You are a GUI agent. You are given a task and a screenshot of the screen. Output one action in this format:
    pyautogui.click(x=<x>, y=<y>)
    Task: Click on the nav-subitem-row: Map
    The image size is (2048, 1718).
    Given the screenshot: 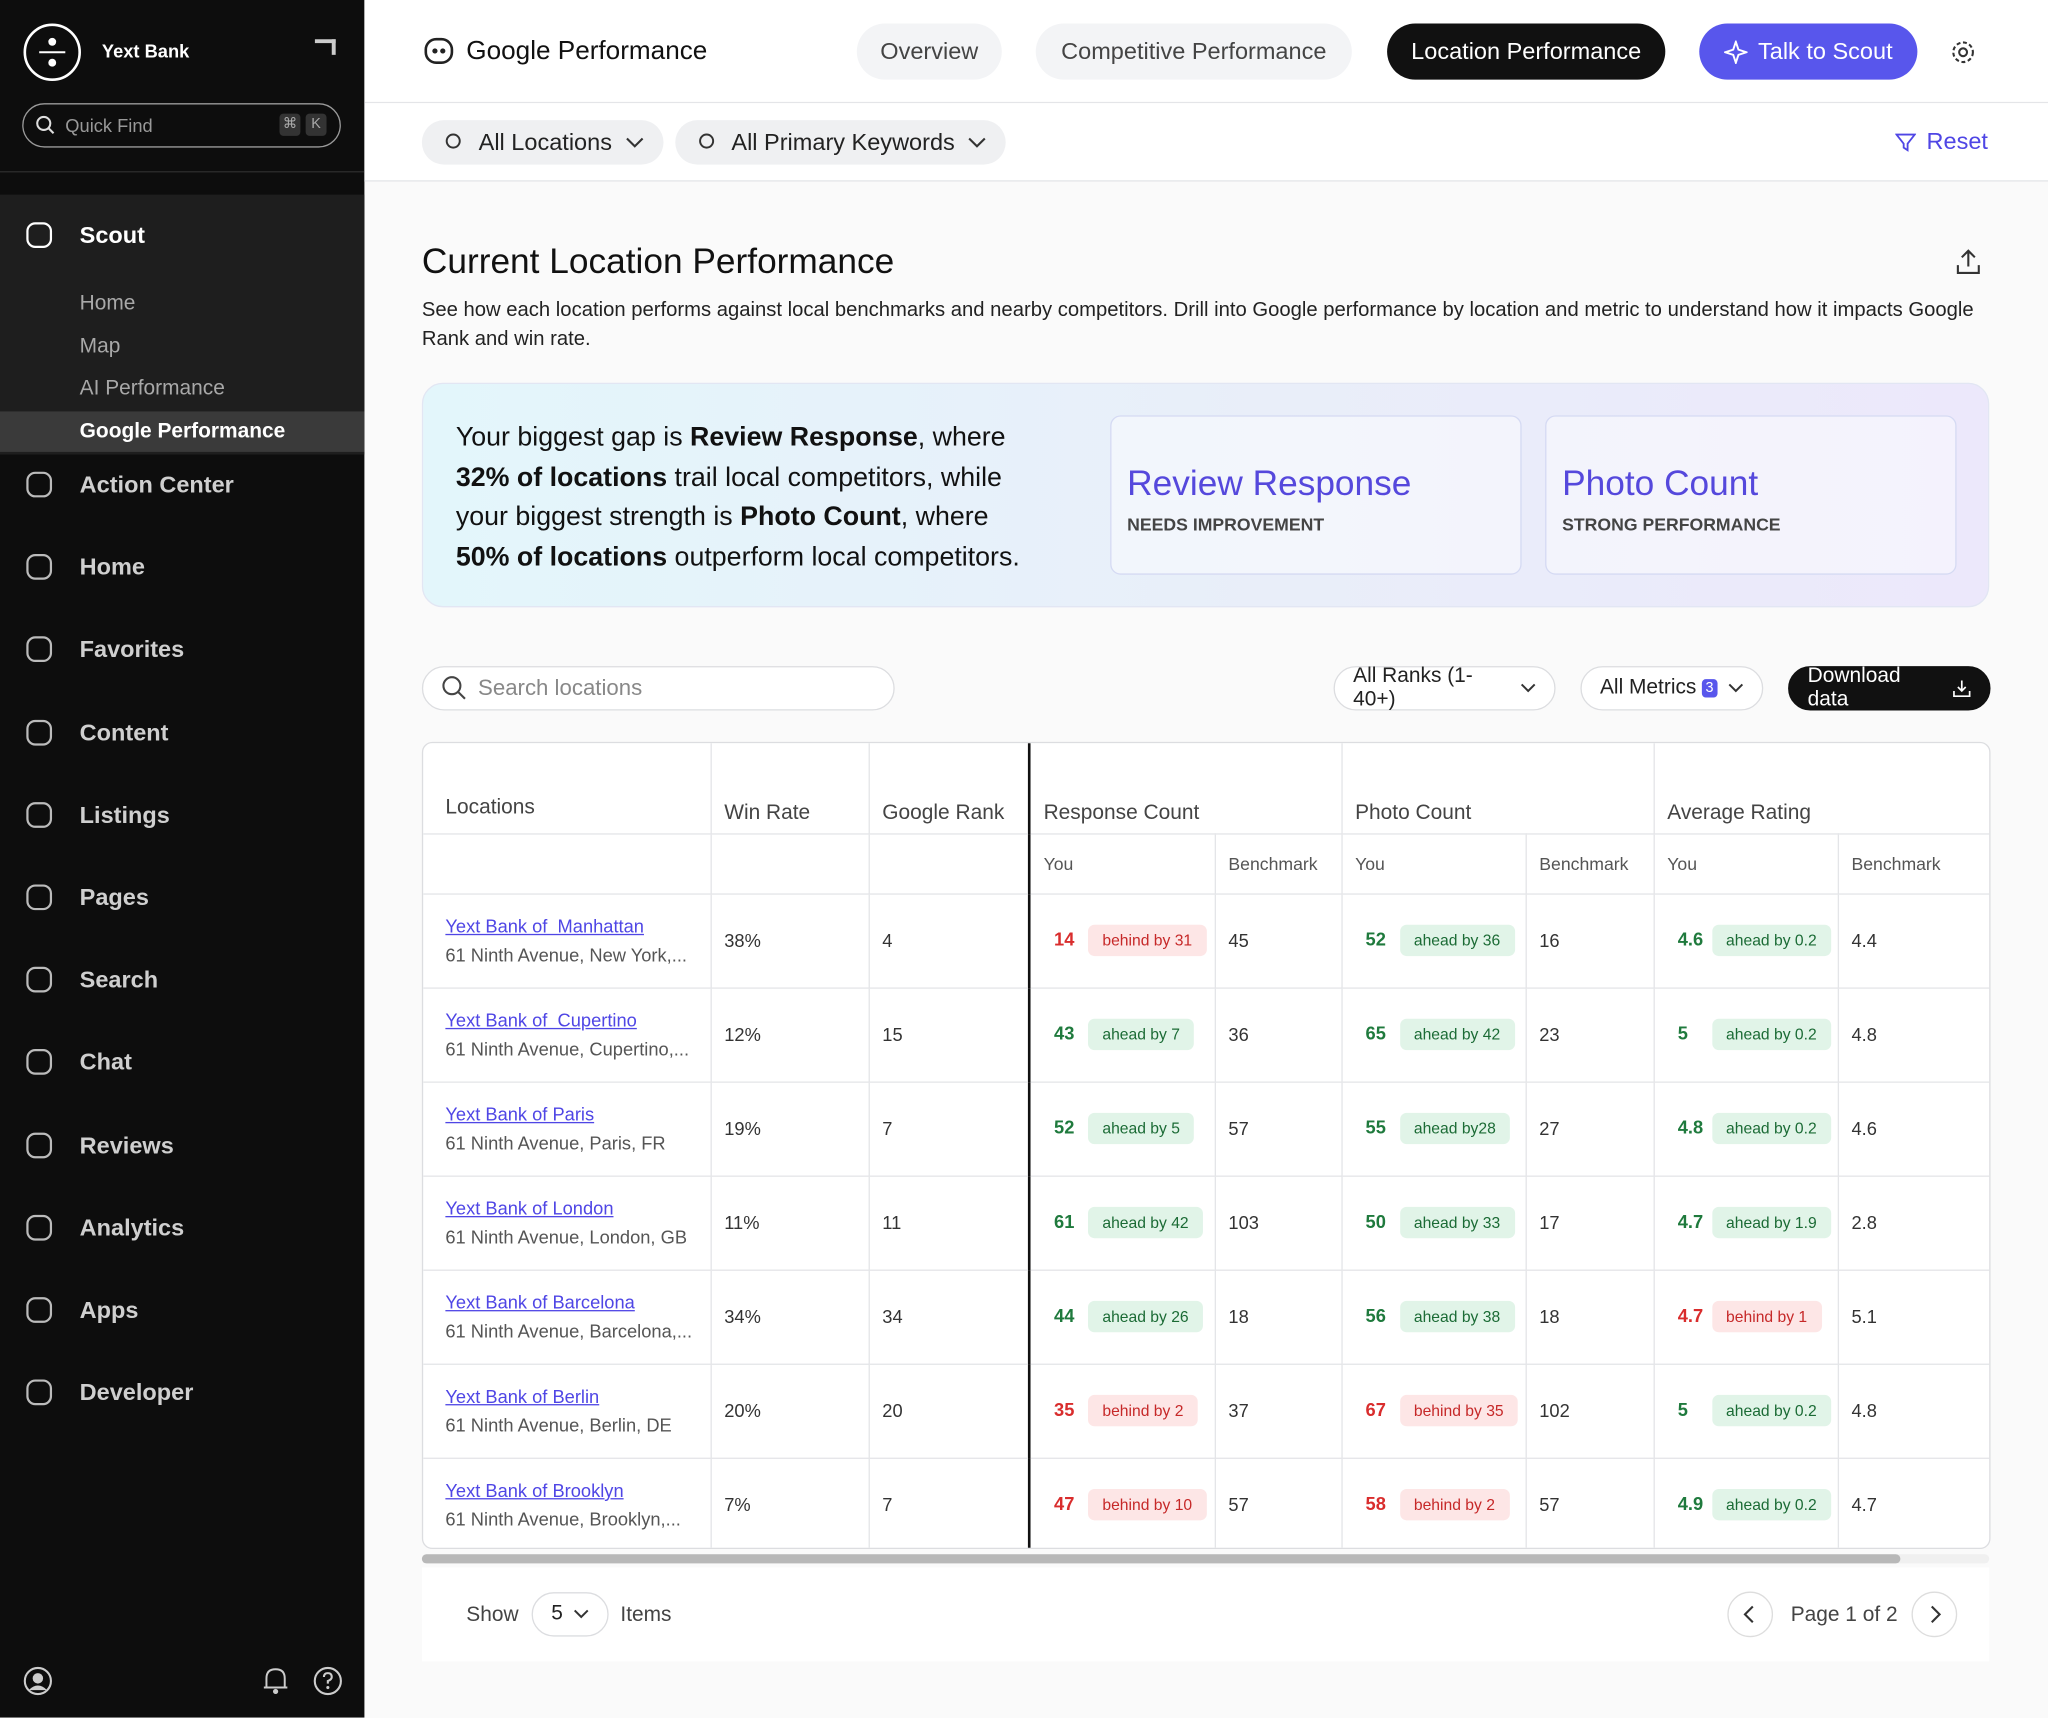 What is the action you would take?
    pyautogui.click(x=182, y=346)
    